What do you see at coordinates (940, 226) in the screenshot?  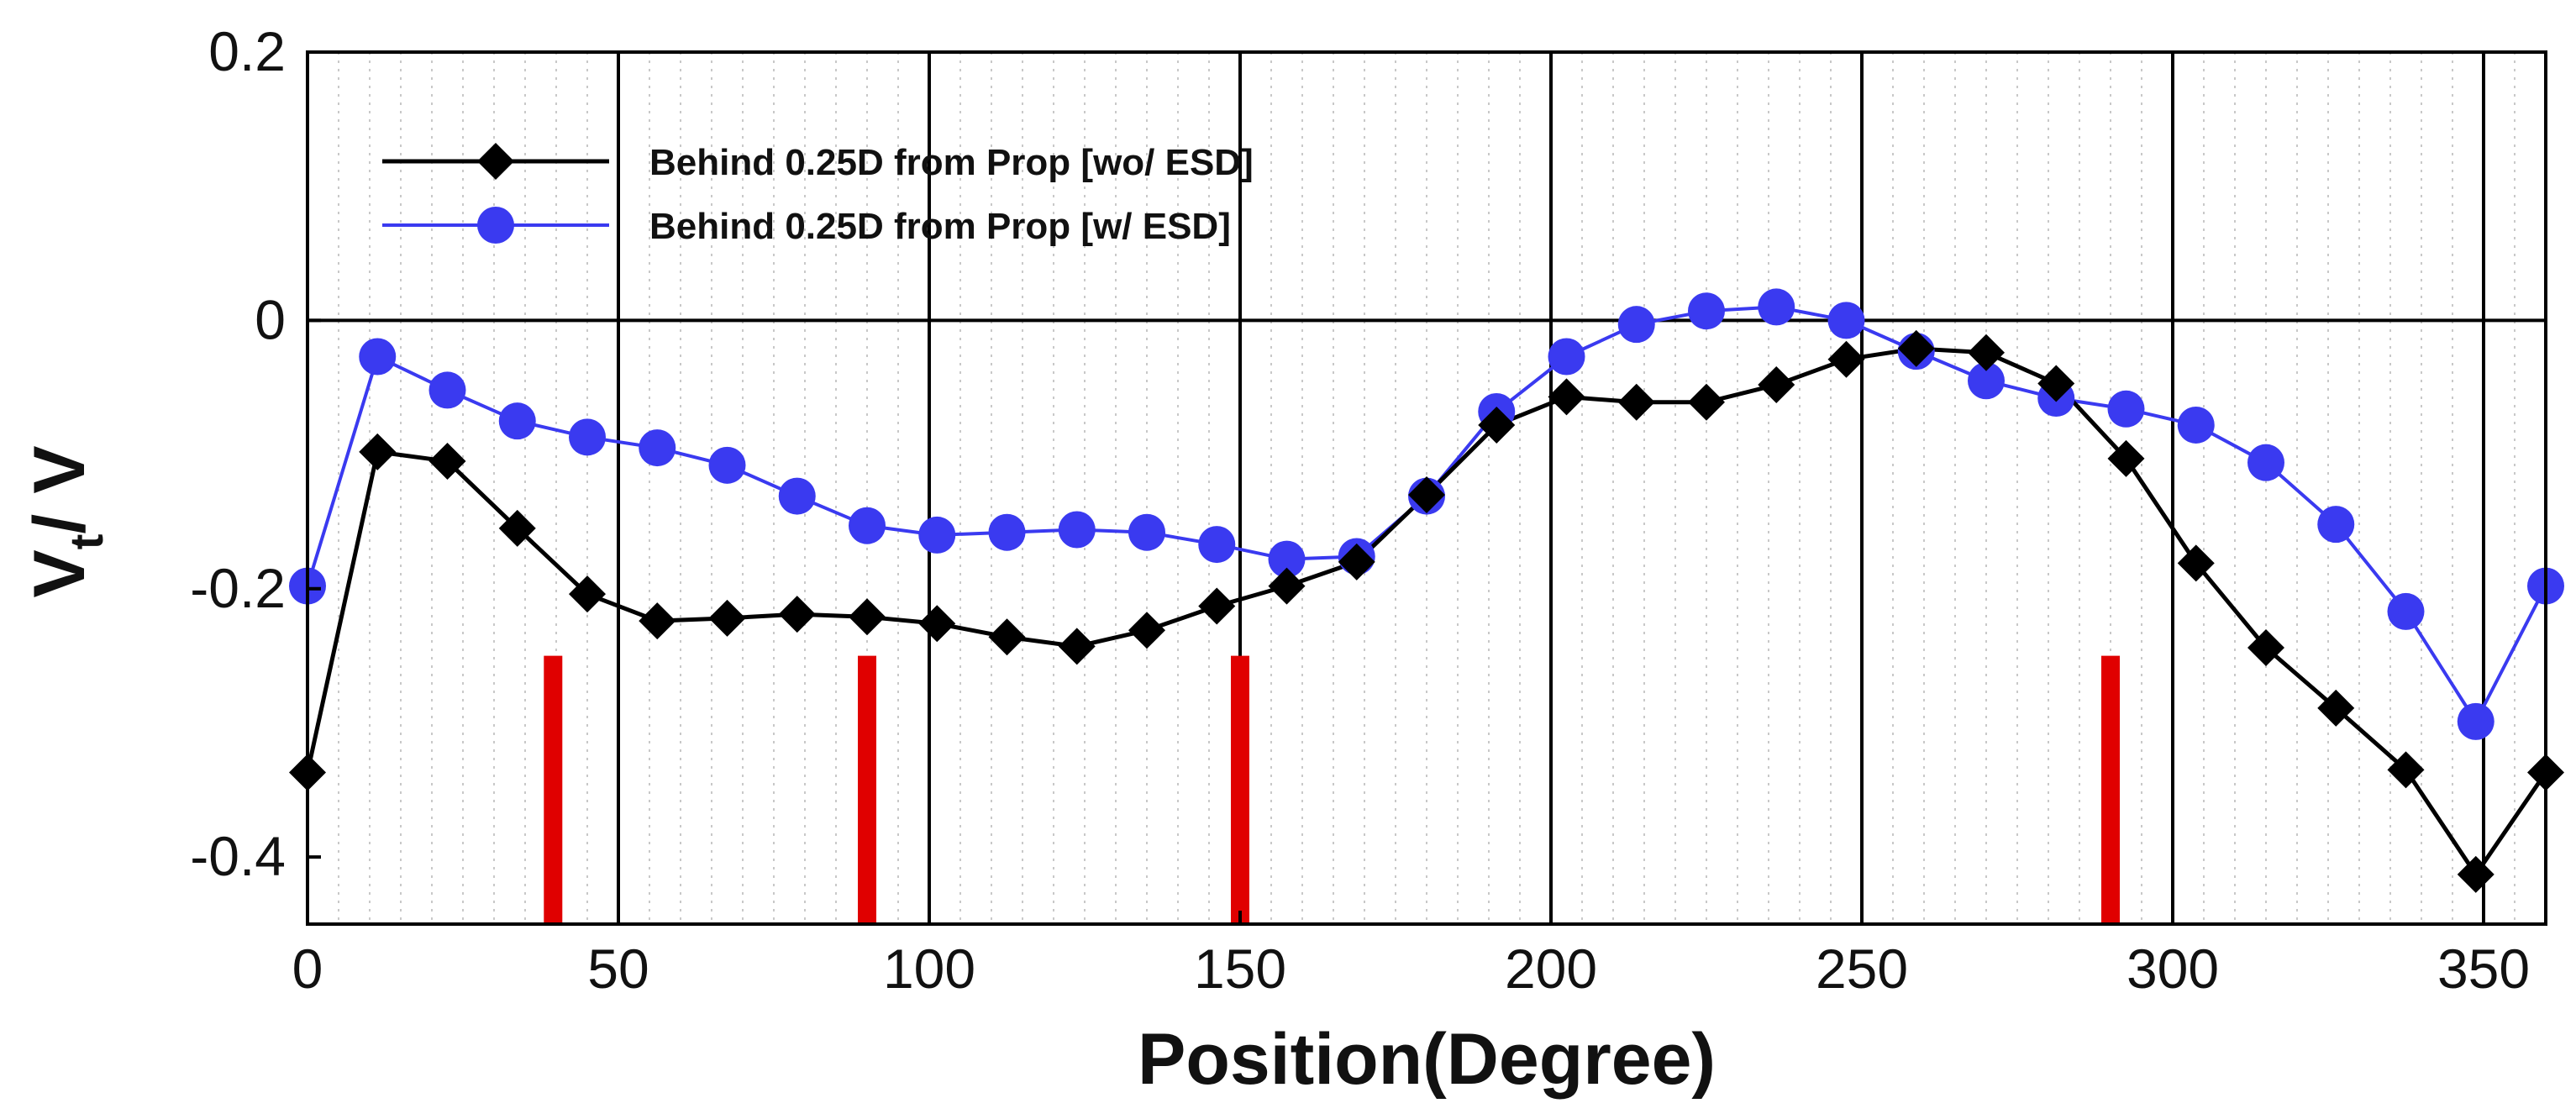 I see `legend-label: Behind 0.25D from Prop [w/ ESD]` at bounding box center [940, 226].